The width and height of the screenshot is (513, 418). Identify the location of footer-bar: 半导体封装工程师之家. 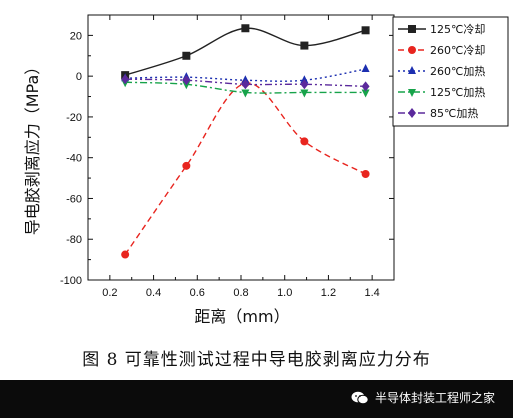
(256, 399).